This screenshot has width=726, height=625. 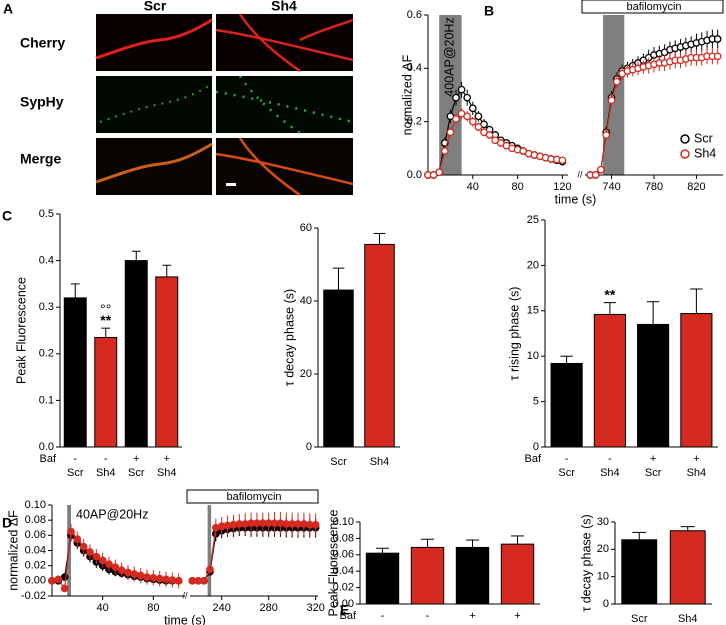 I want to click on axis-break: //, so click(x=185, y=595).